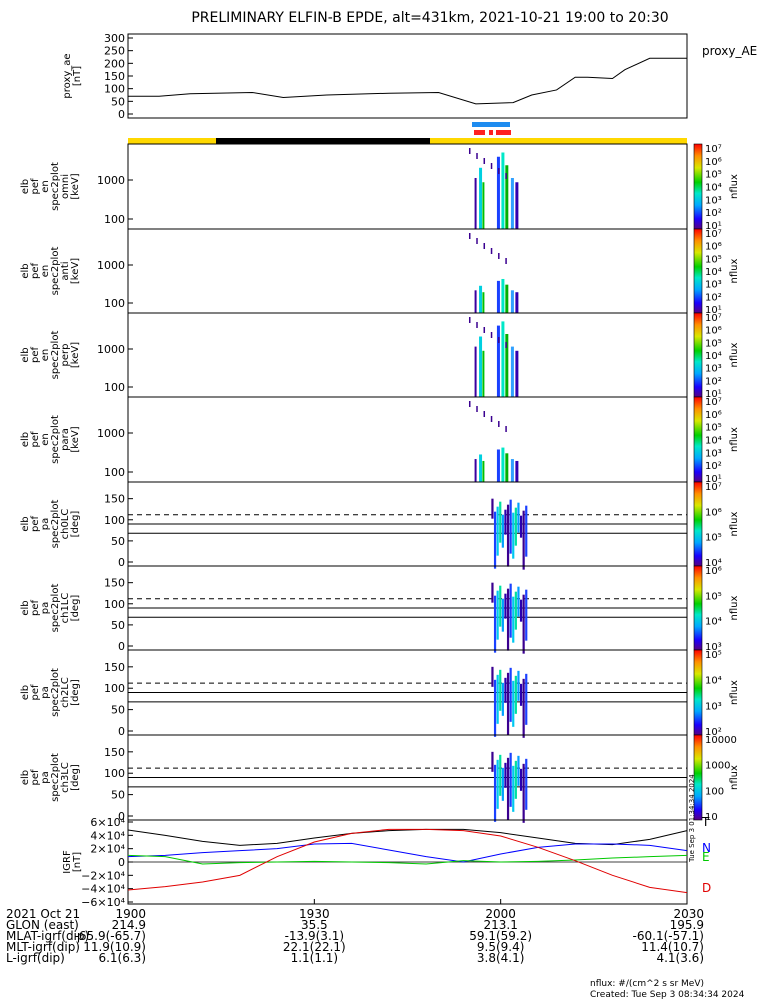 The width and height of the screenshot is (775, 1000). What do you see at coordinates (114, 947) in the screenshot?
I see `ephem-value: 11.9(10.9)` at bounding box center [114, 947].